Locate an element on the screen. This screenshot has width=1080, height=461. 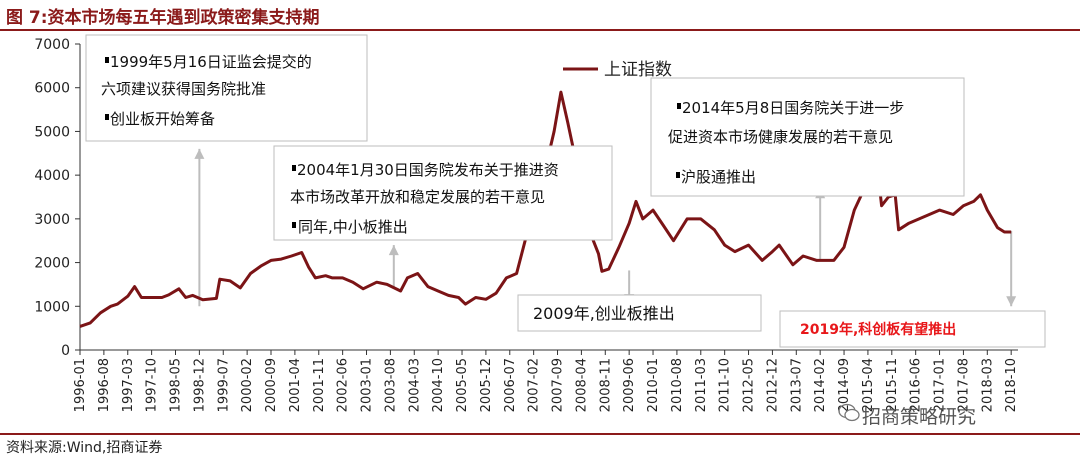
annotation-2009: 2009年,创业板推出 is located at coordinates (639, 313).